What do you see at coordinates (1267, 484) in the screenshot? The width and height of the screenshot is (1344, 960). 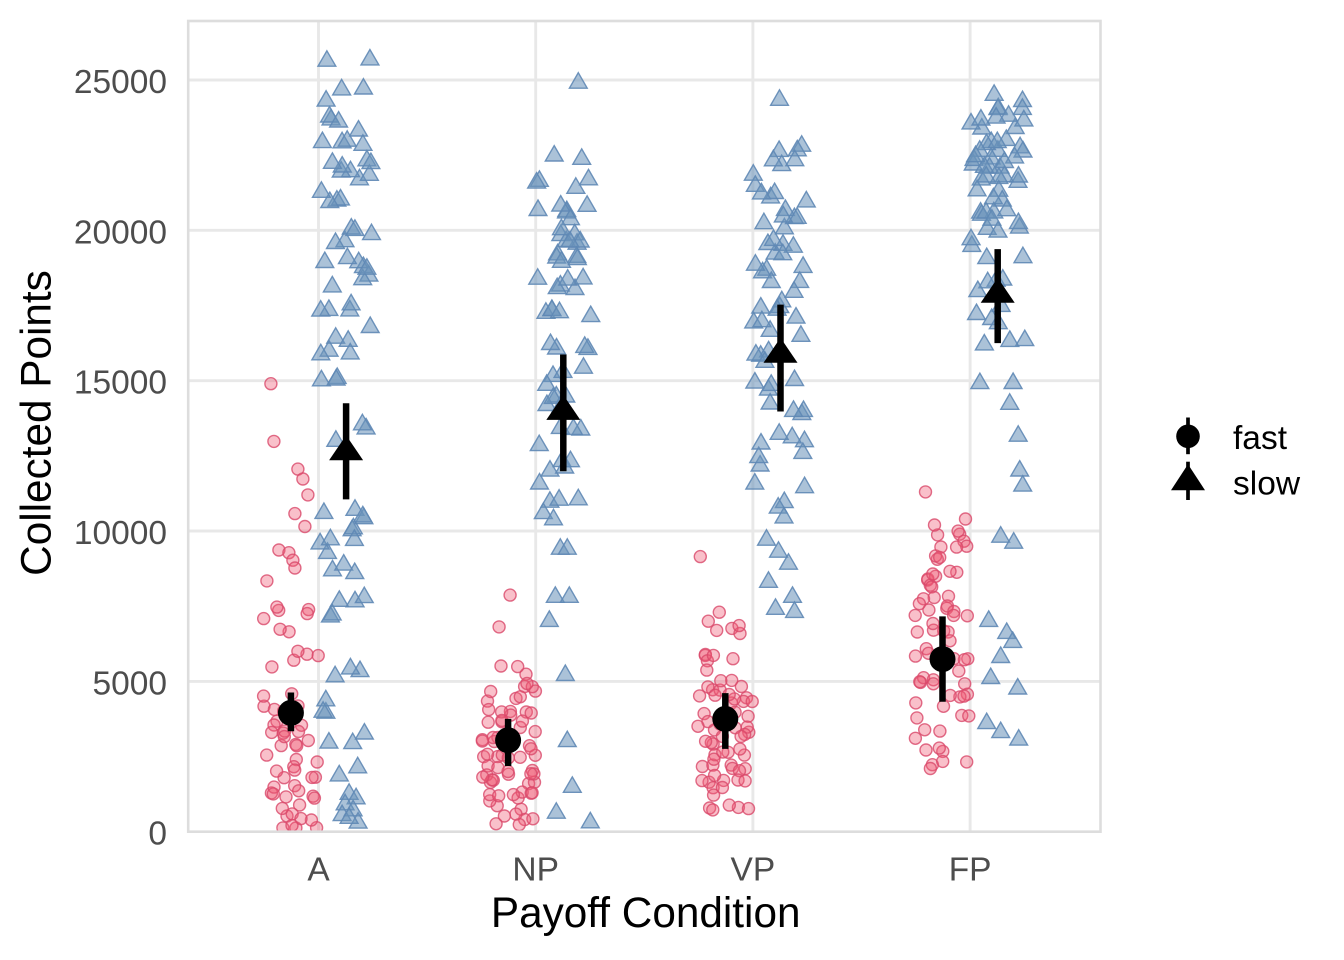 I see `svg-text: slow` at bounding box center [1267, 484].